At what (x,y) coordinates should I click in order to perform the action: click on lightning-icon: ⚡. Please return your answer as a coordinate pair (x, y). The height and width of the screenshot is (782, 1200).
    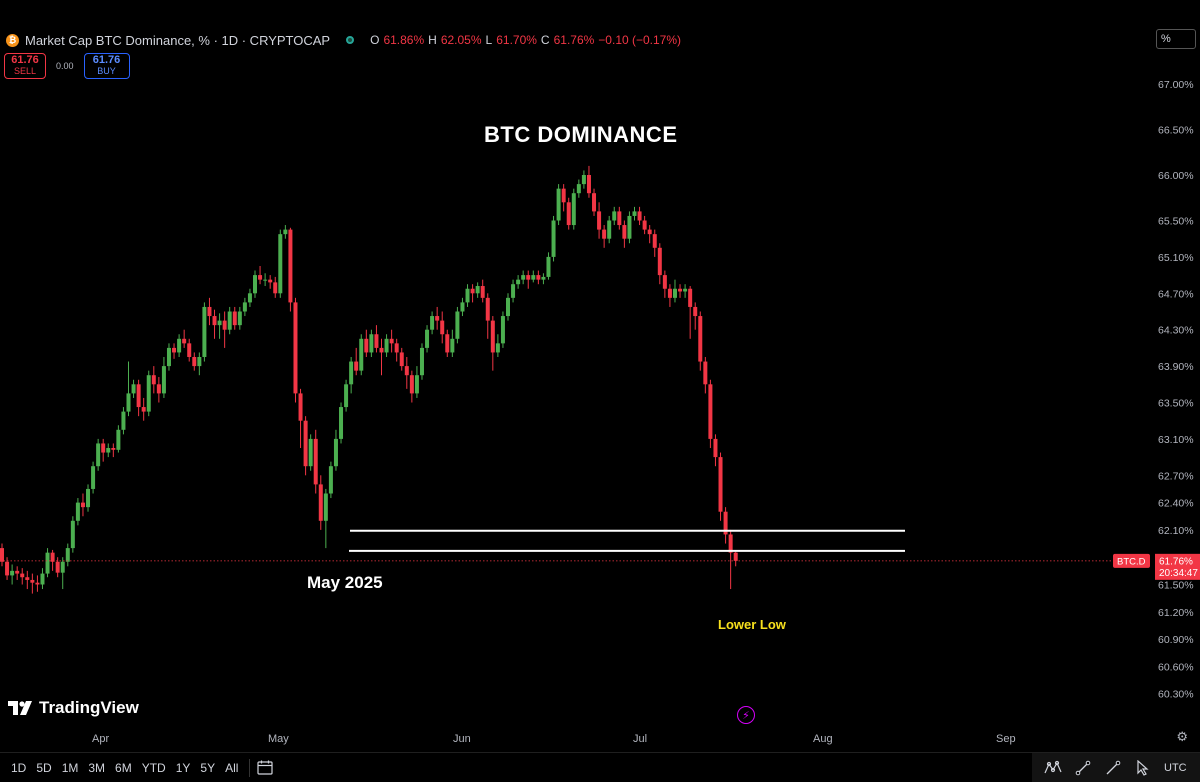
    Looking at the image, I should click on (746, 715).